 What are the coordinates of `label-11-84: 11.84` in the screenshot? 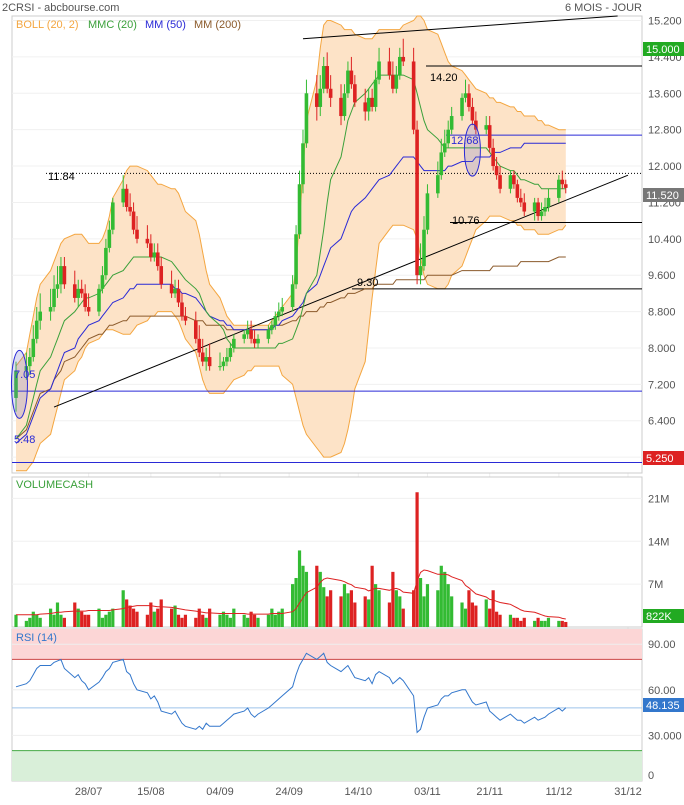 It's located at (61, 177).